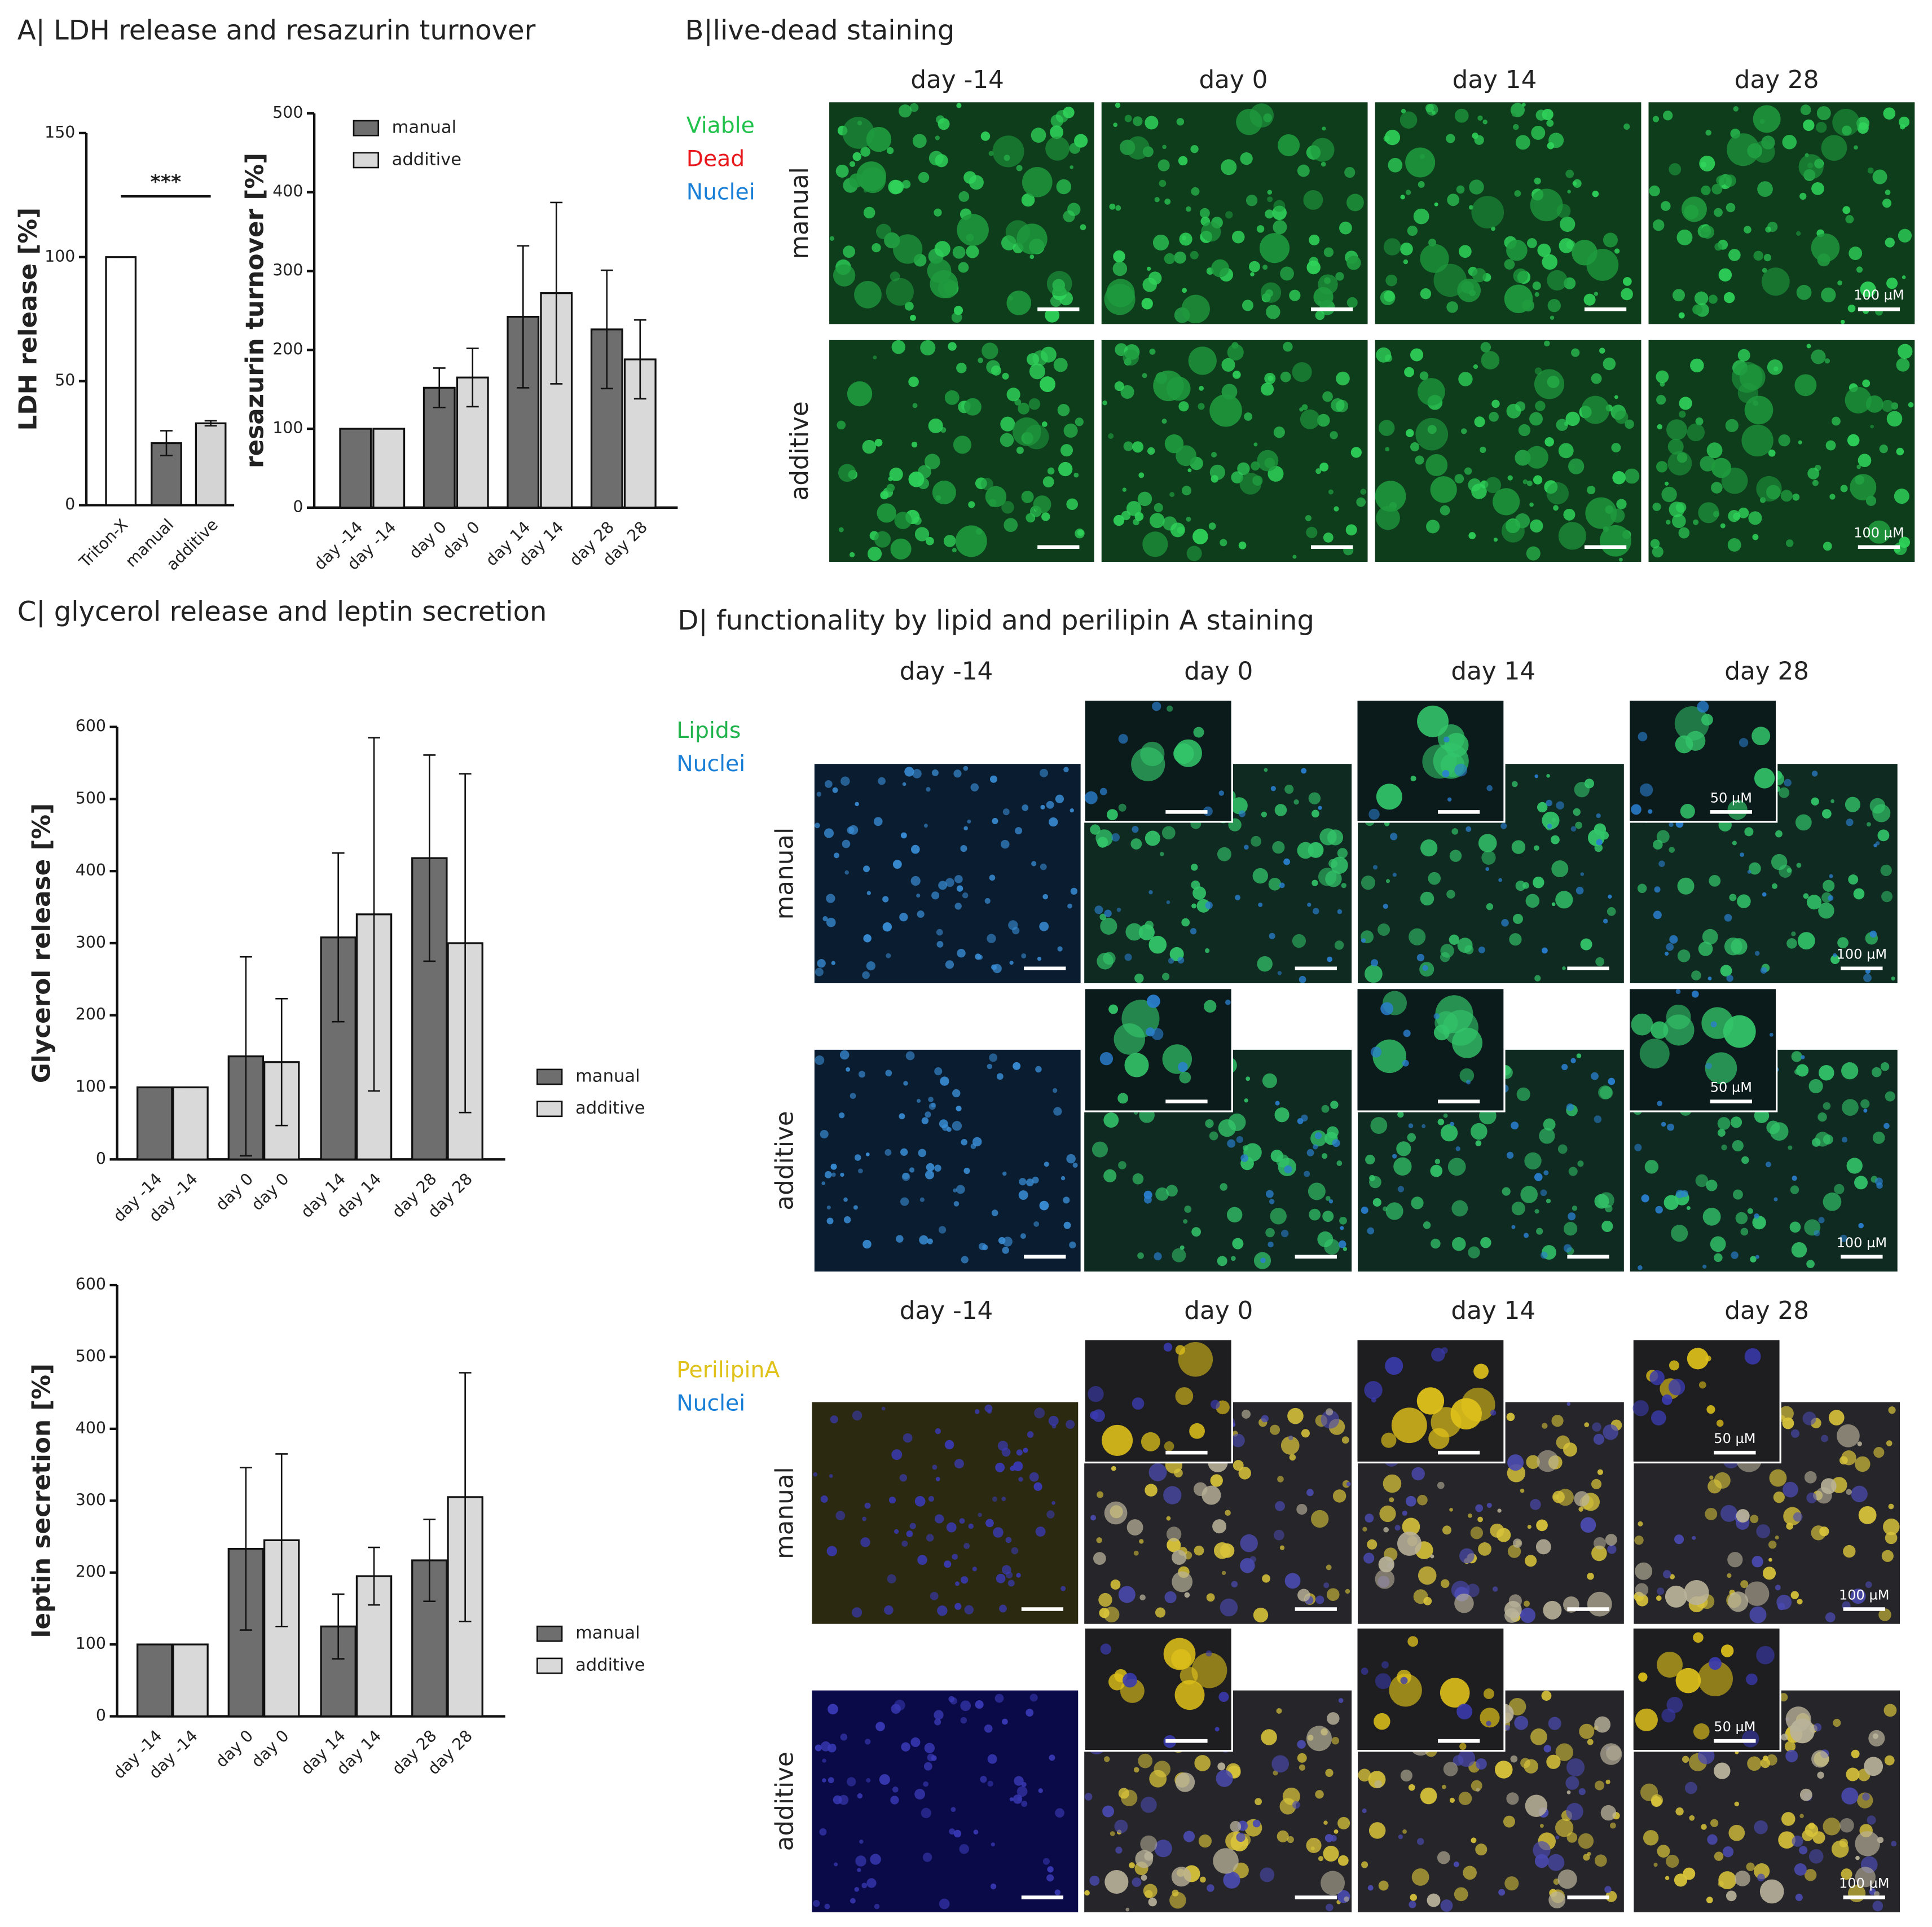 The image size is (1932, 1927). What do you see at coordinates (287, 428) in the screenshot?
I see `y-tick-label: 100` at bounding box center [287, 428].